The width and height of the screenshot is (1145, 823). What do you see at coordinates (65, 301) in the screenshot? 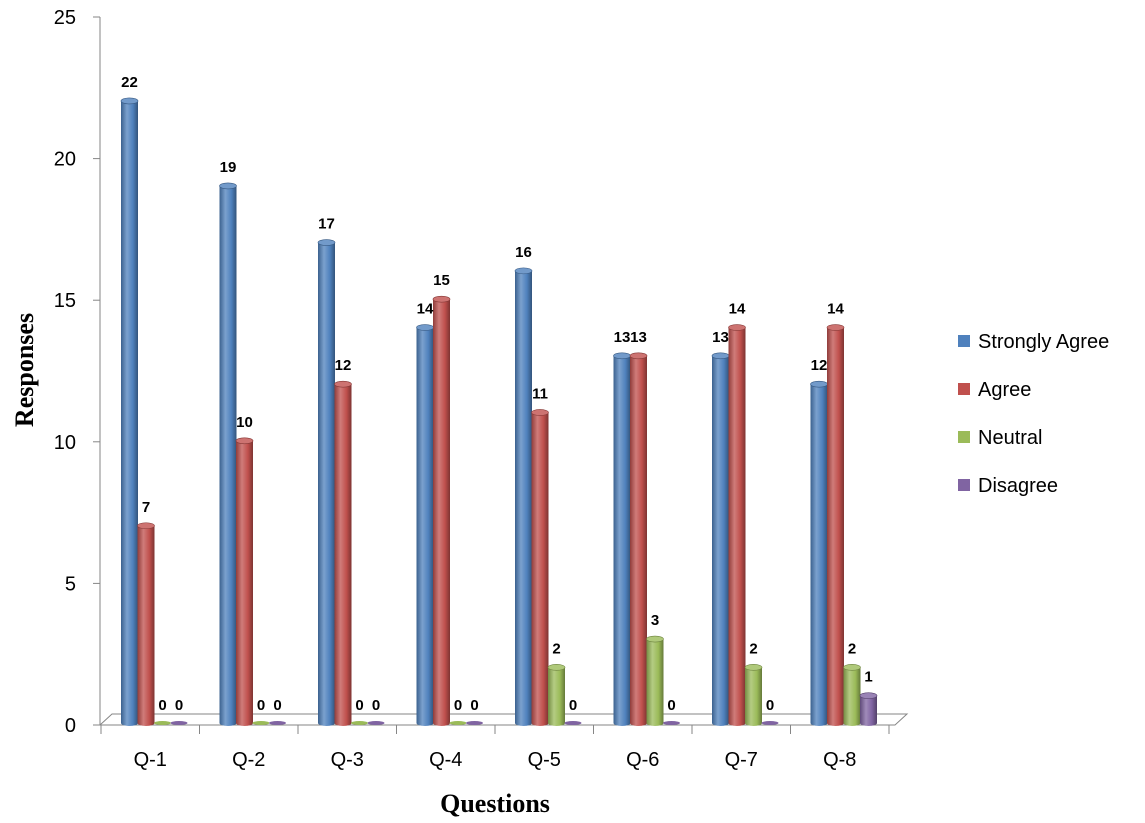
I see `y-tick-label: 15` at bounding box center [65, 301].